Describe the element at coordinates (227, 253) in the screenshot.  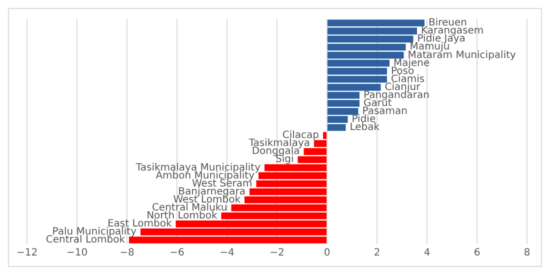
I see `x-tick-label: −4` at that location.